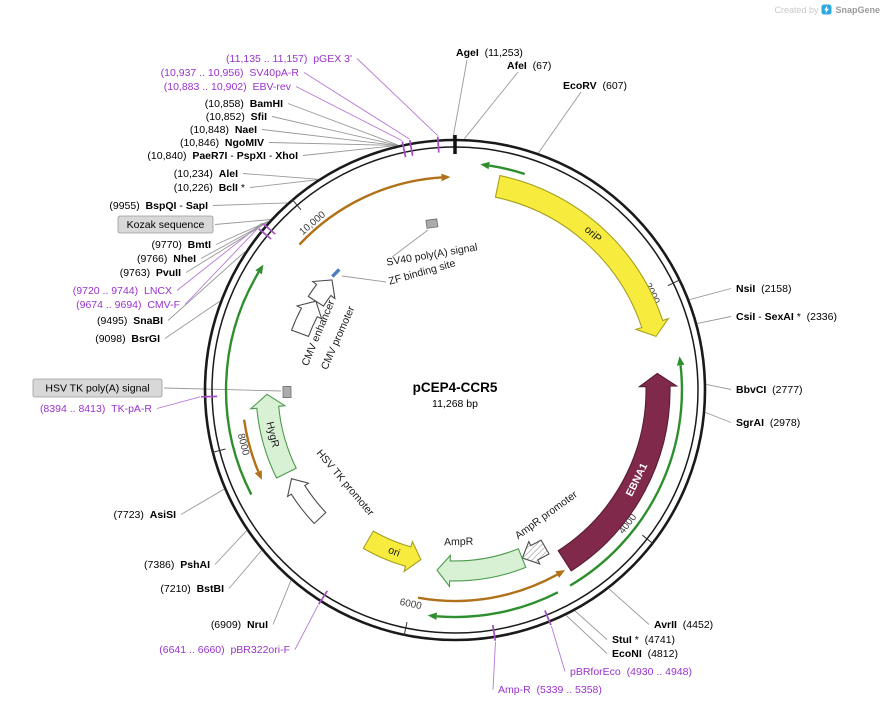 The height and width of the screenshot is (707, 888). What do you see at coordinates (122, 291) in the screenshot?
I see `site-label-9720-9744-lncx: (9720 .. 9744) LNCX` at bounding box center [122, 291].